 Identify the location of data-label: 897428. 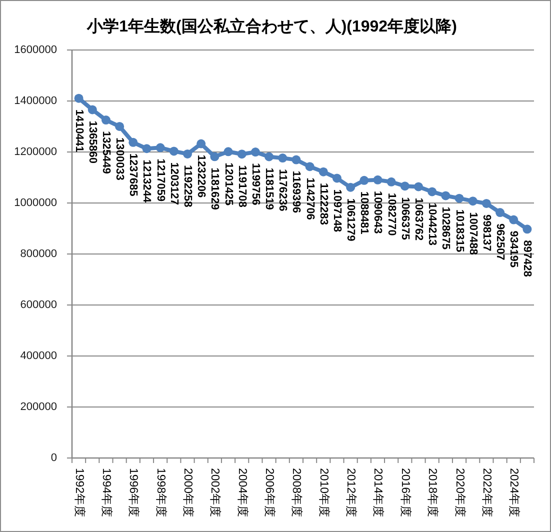
(527, 258).